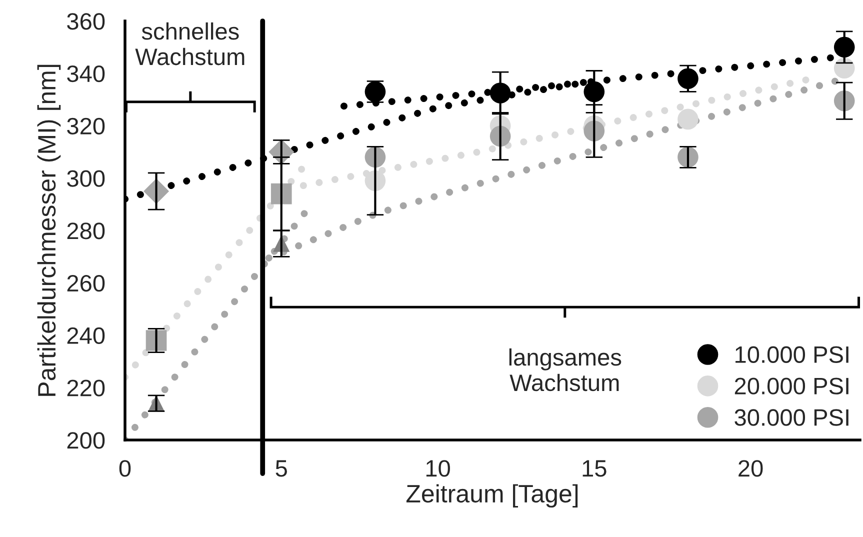 This screenshot has width=863, height=537. What do you see at coordinates (86, 231) in the screenshot?
I see `y-tick-label: 280` at bounding box center [86, 231].